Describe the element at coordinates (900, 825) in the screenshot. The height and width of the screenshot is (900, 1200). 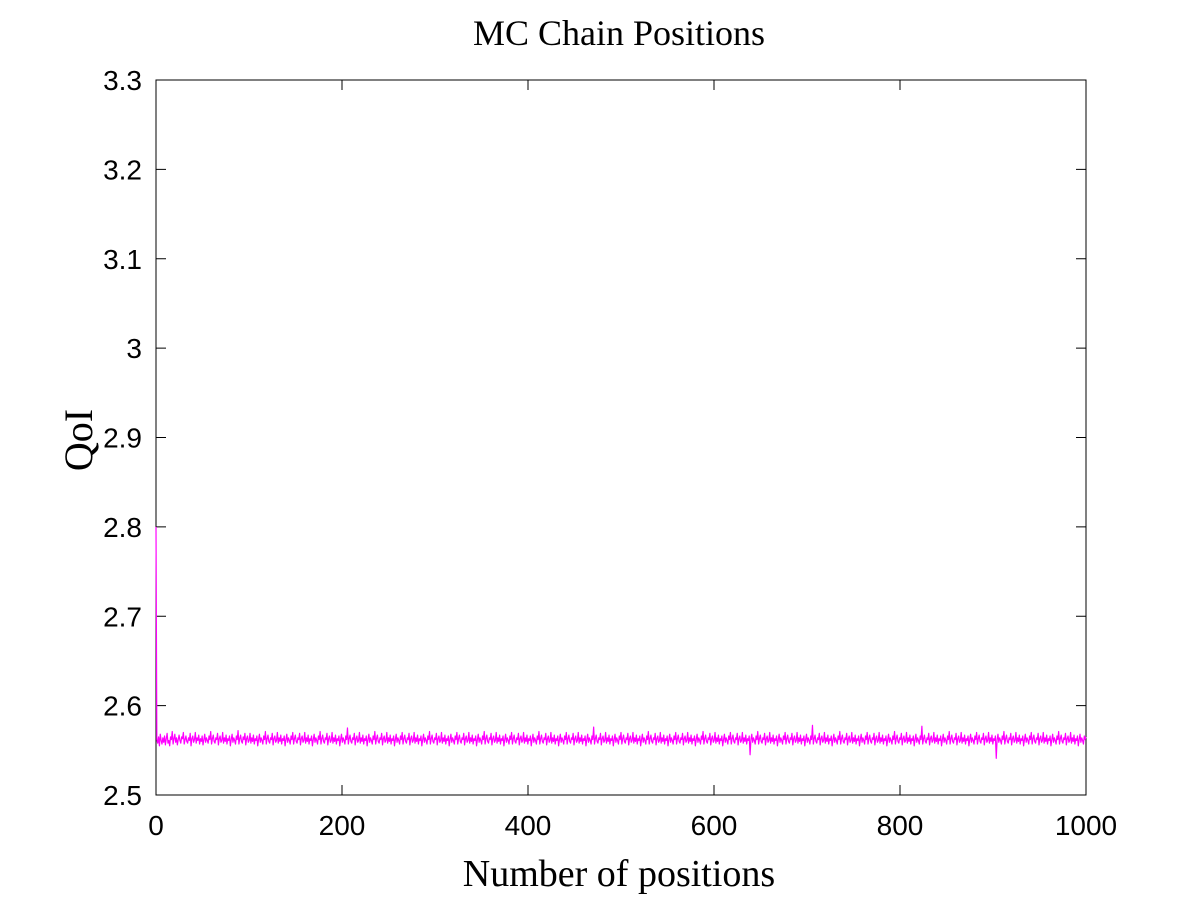
I see `x-tick-label: 800` at that location.